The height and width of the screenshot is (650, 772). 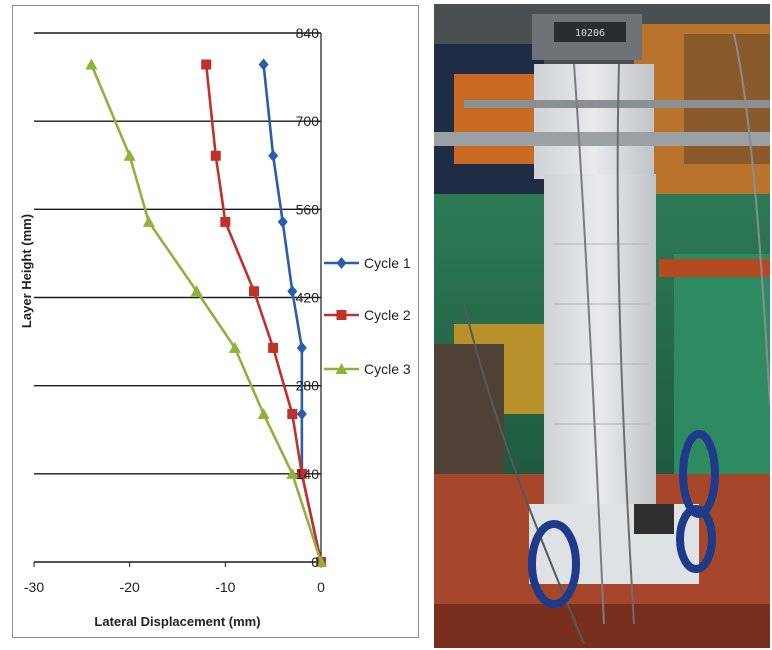 What do you see at coordinates (387, 263) in the screenshot?
I see `legend-label: Cycle 1` at bounding box center [387, 263].